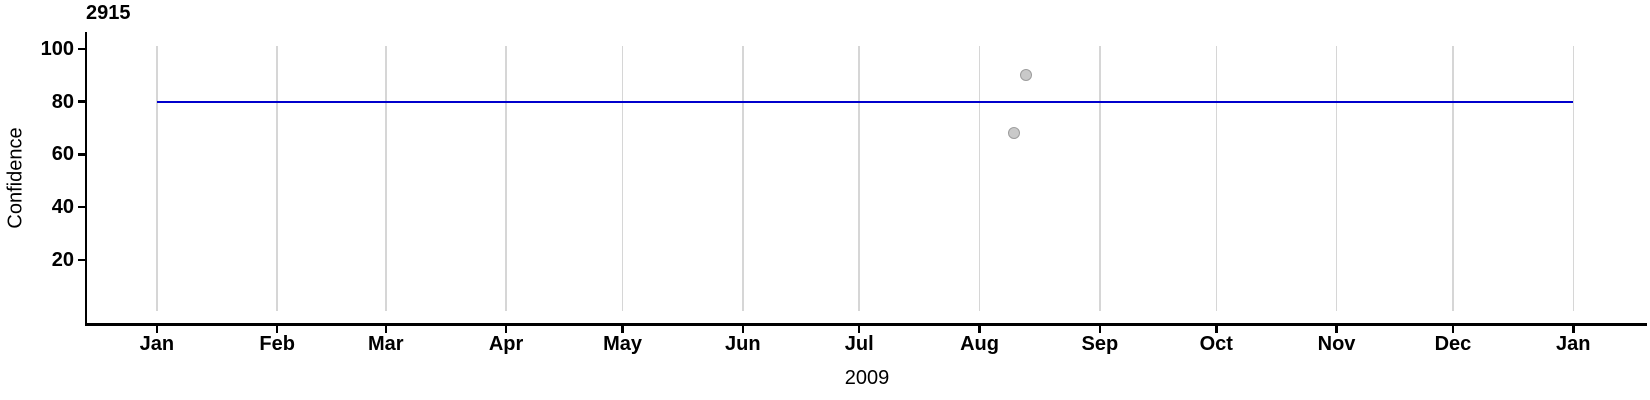  I want to click on x-axis-label: 2009, so click(867, 378).